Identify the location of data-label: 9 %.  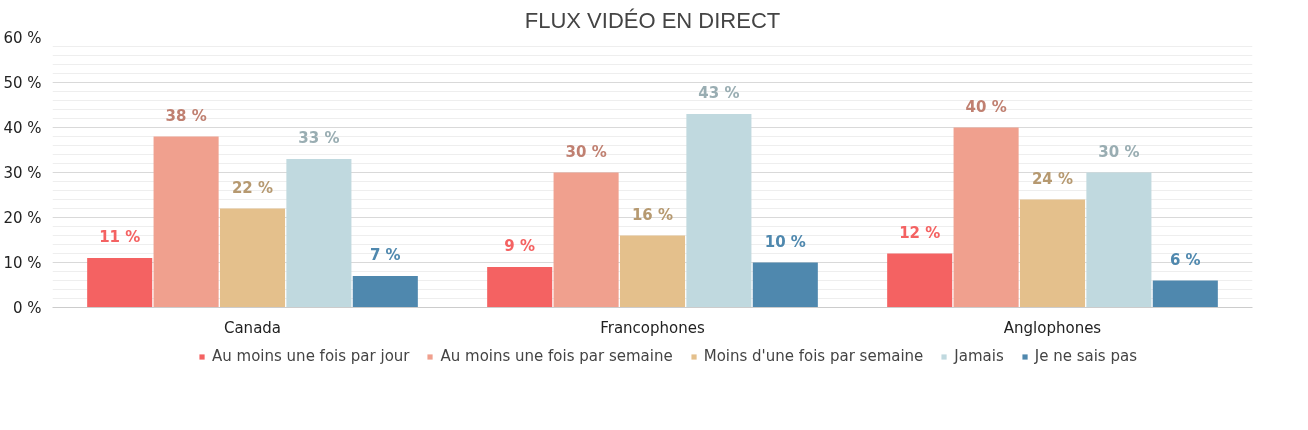
(520, 246).